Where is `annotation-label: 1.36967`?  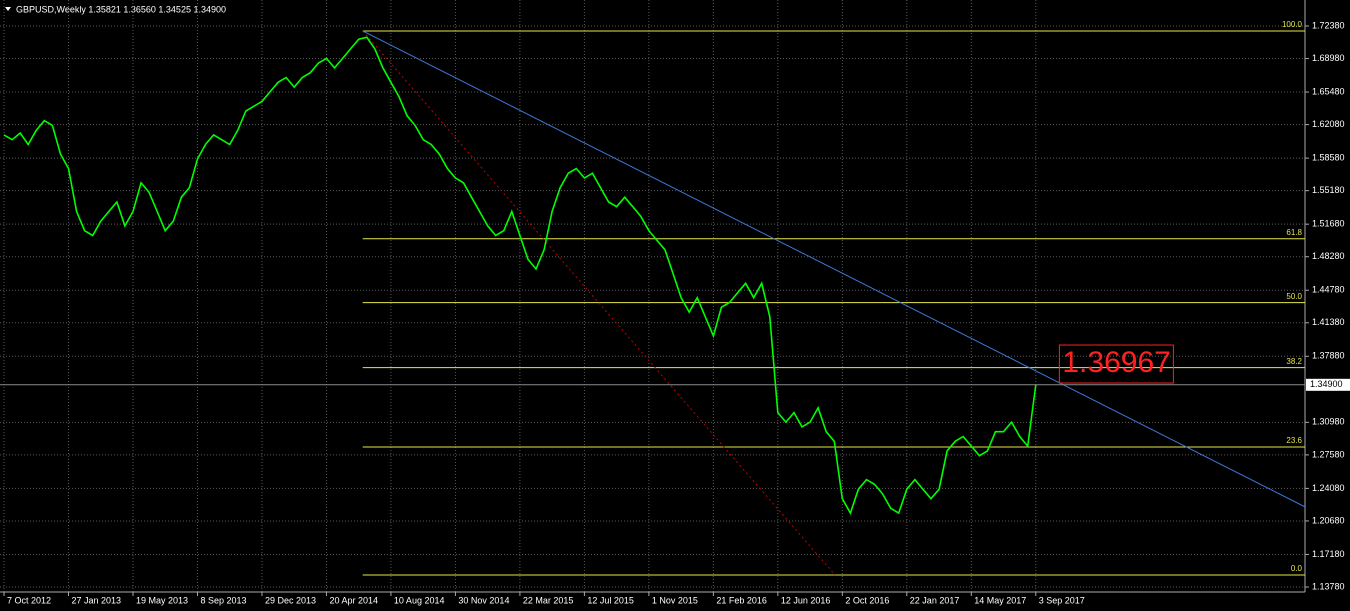 annotation-label: 1.36967 is located at coordinates (1116, 362).